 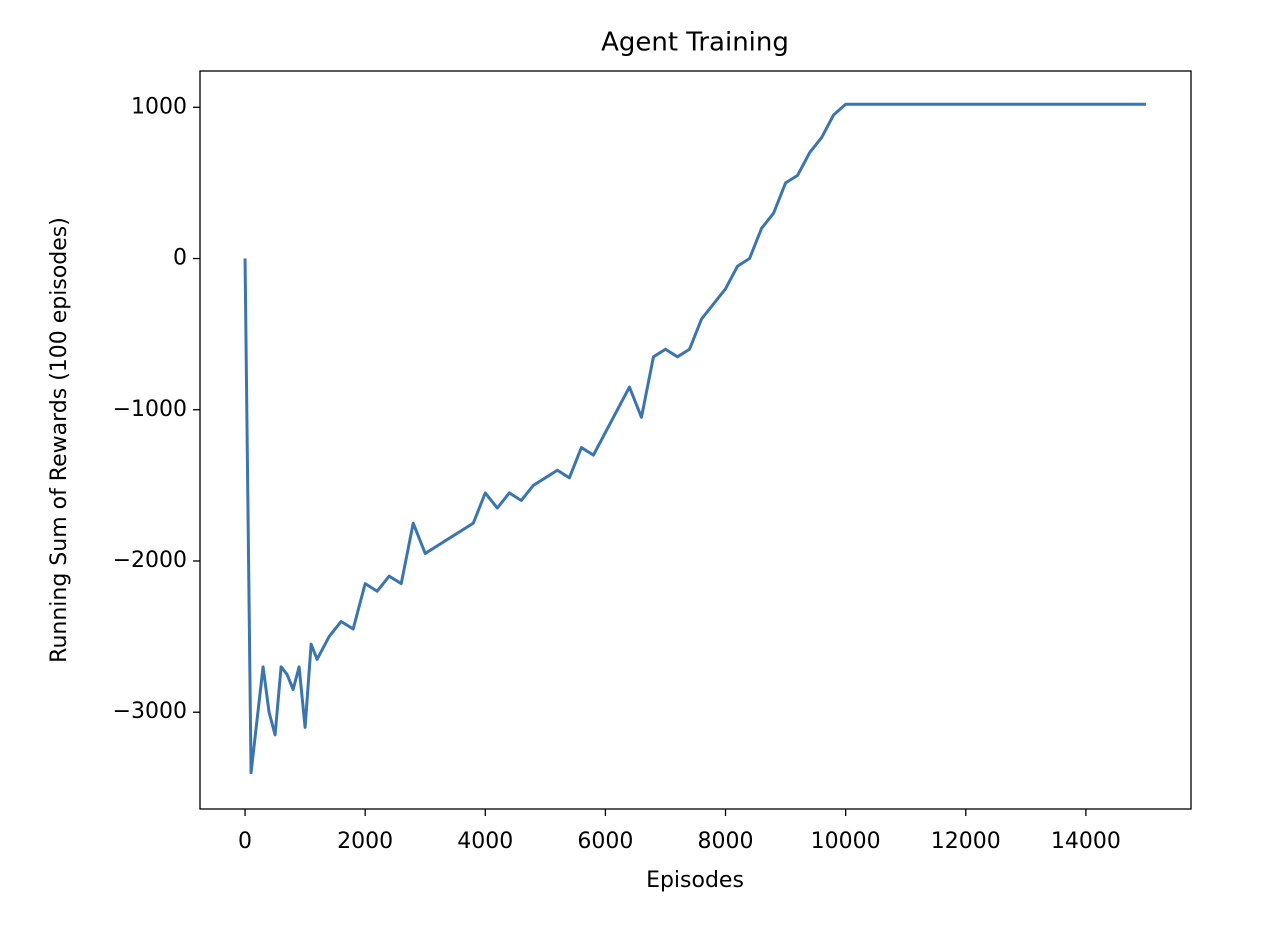 What do you see at coordinates (180, 258) in the screenshot?
I see `y-tick-label: 0` at bounding box center [180, 258].